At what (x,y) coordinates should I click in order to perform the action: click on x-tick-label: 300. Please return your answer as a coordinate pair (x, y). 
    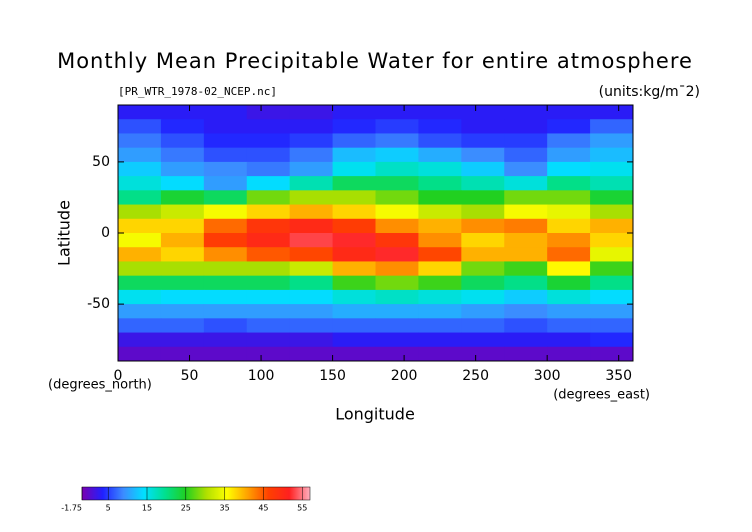
    Looking at the image, I should click on (547, 376).